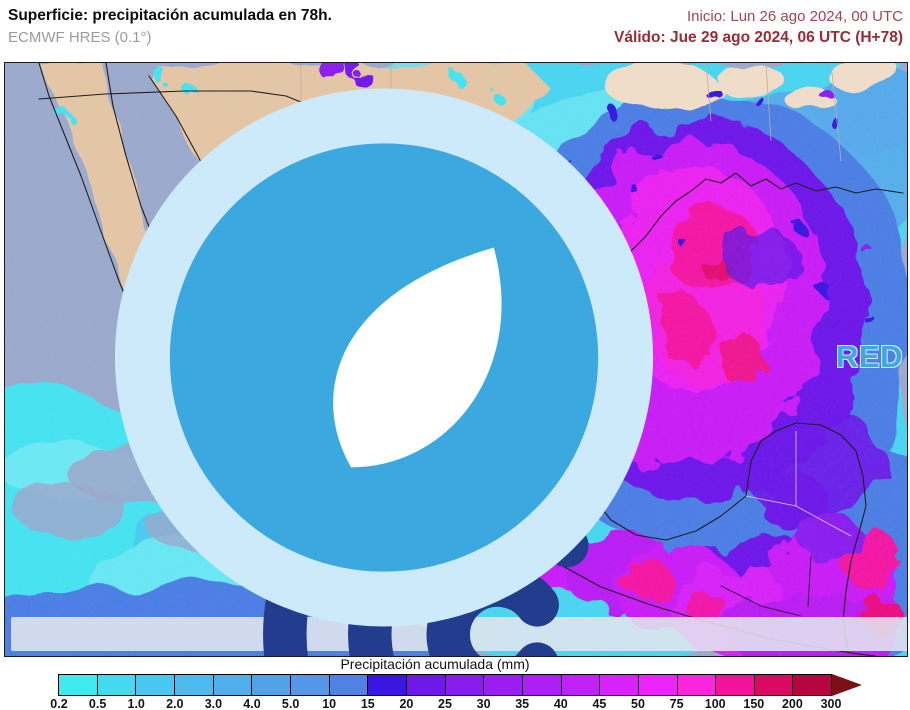  Describe the element at coordinates (213, 703) in the screenshot. I see `colorbar-tick: 3.0` at that location.